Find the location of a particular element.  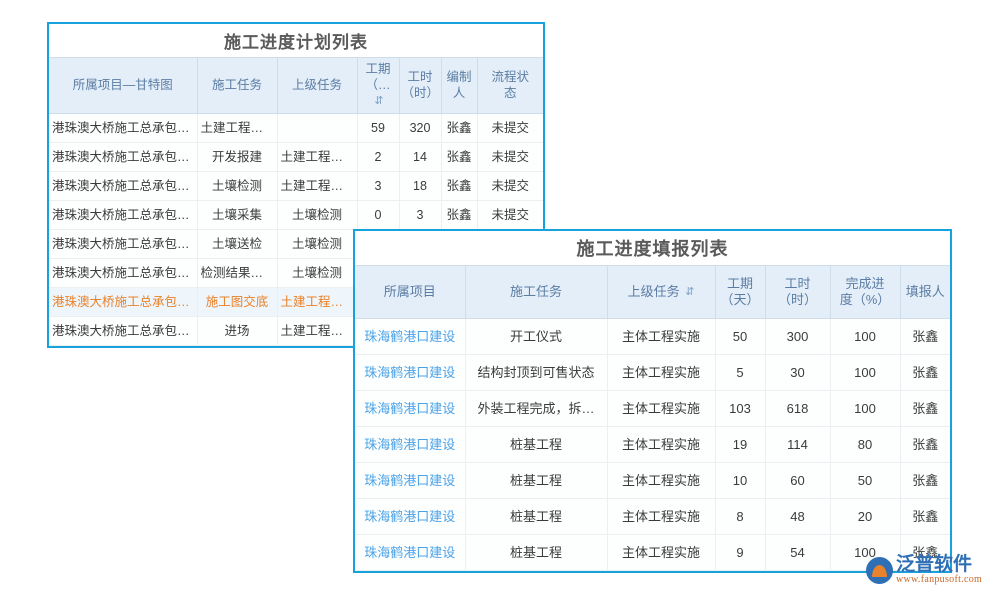

col-header-progress: 完成进 度（%） is located at coordinates (865, 292).